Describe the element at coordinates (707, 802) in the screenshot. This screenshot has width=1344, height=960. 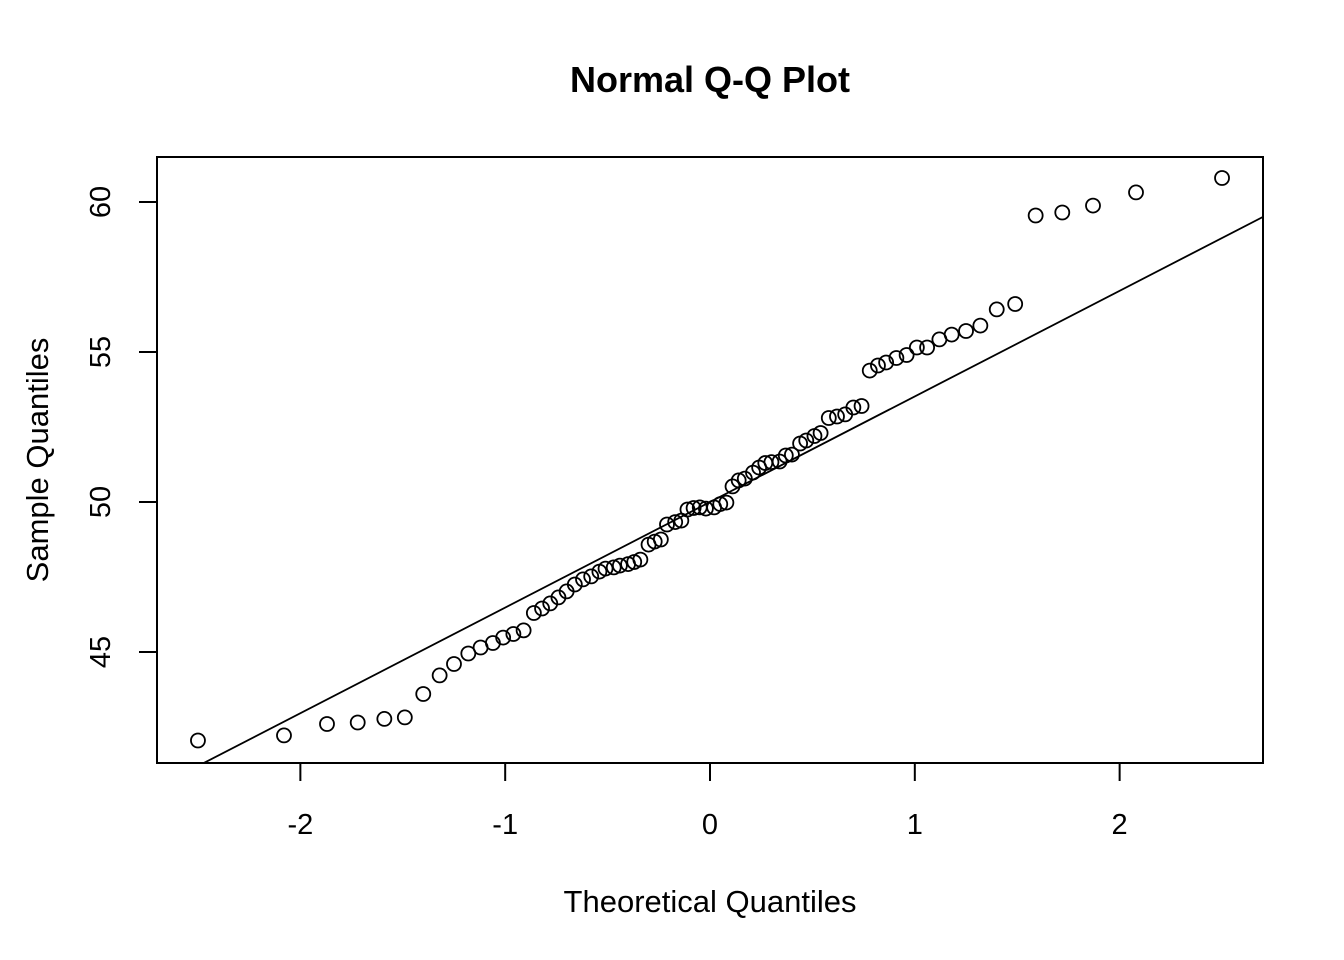
I see `x-axis: -2 -1 0 1 2` at that location.